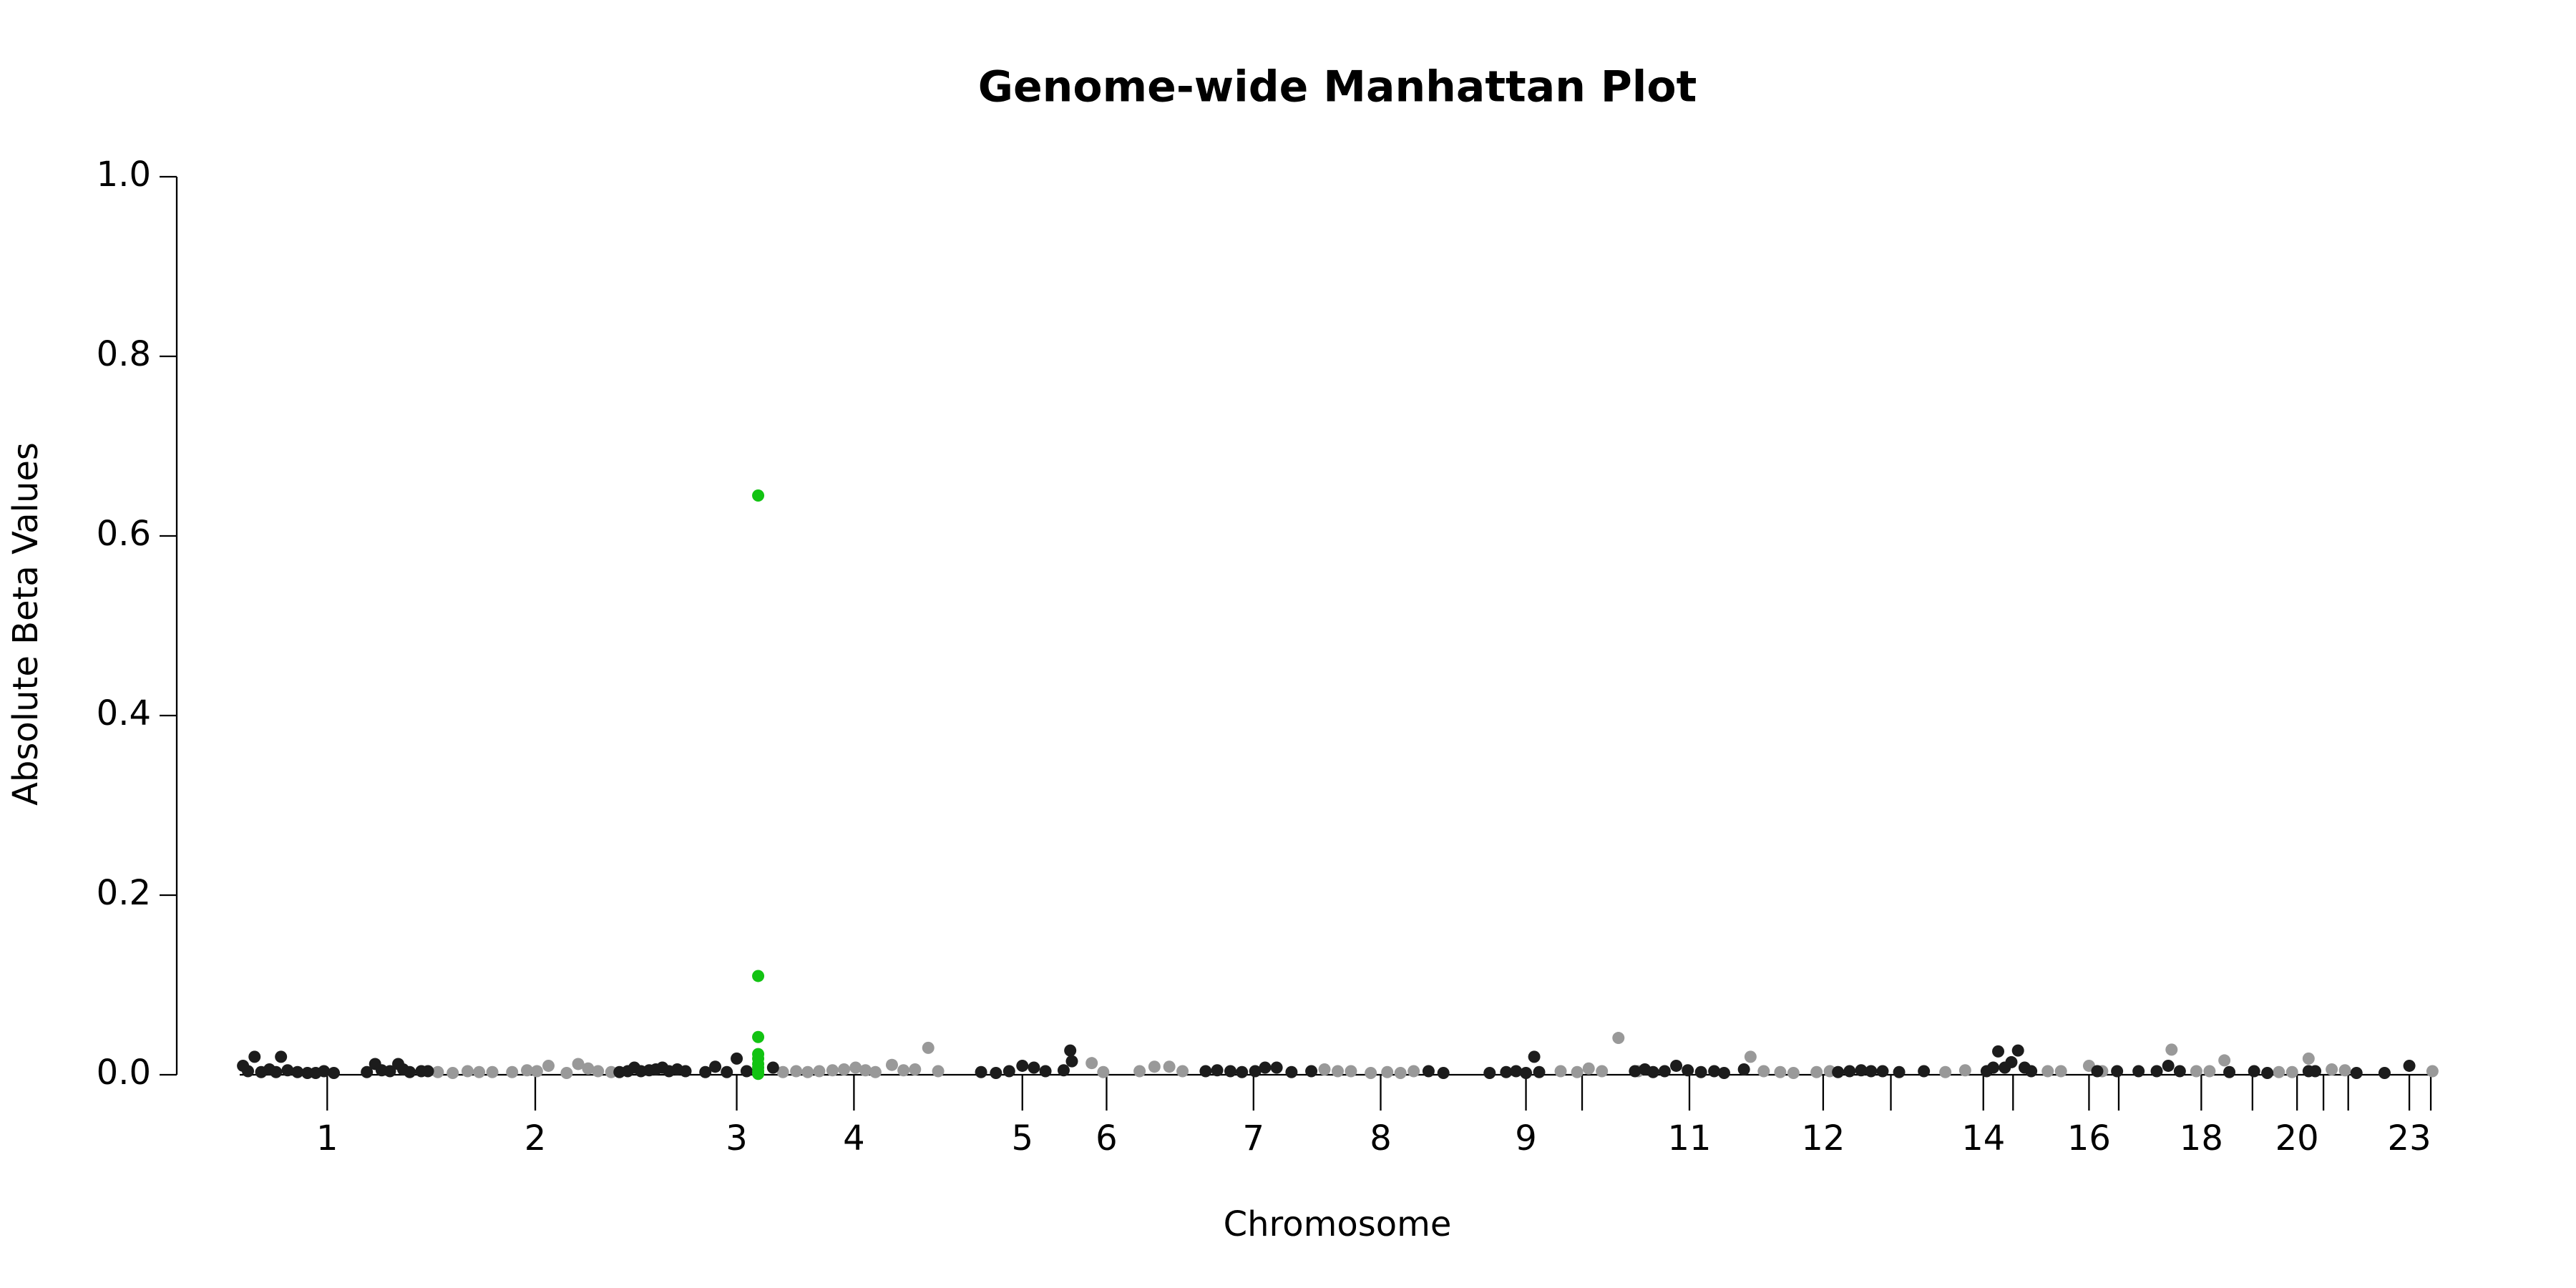  Describe the element at coordinates (1338, 1224) in the screenshot. I see `x-axis-label: Chromosome` at that location.